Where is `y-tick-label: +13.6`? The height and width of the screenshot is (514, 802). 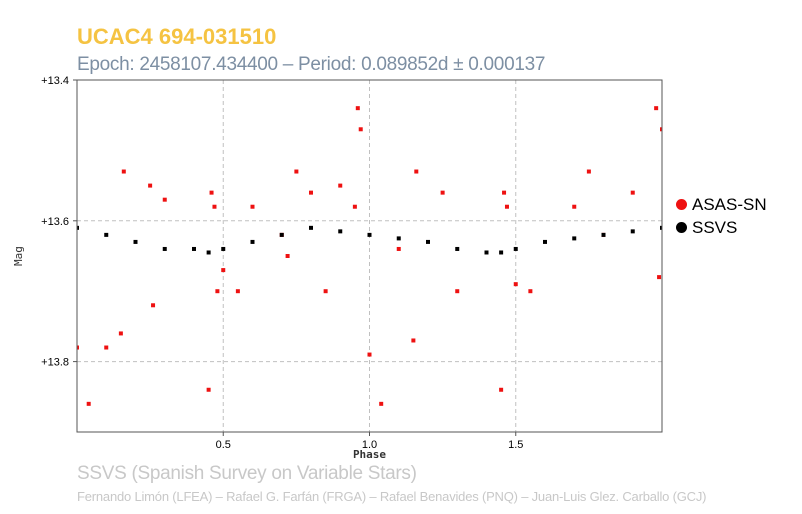 y-tick-label: +13.6 is located at coordinates (55, 222).